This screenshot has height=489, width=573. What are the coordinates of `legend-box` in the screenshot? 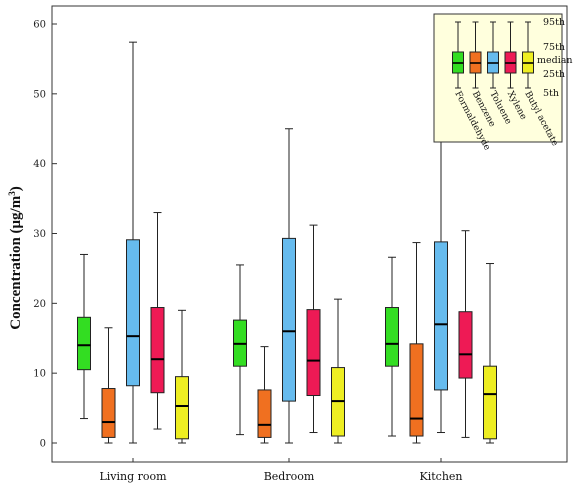 It's located at (498, 78).